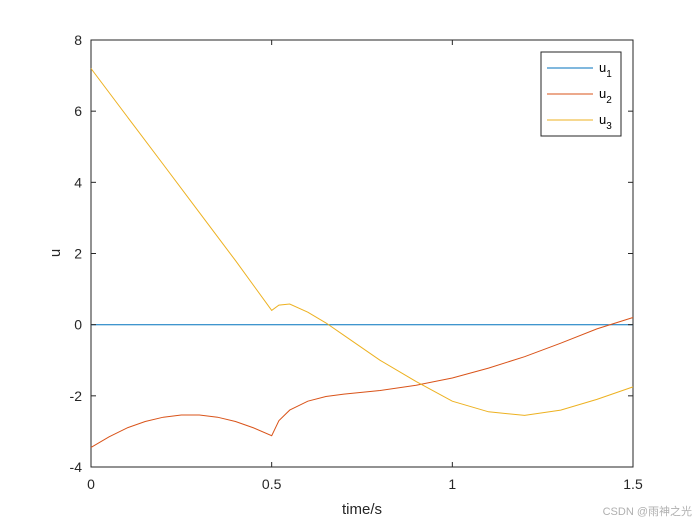 The height and width of the screenshot is (525, 700). Describe the element at coordinates (78, 40) in the screenshot. I see `y-tick-label: 8` at that location.